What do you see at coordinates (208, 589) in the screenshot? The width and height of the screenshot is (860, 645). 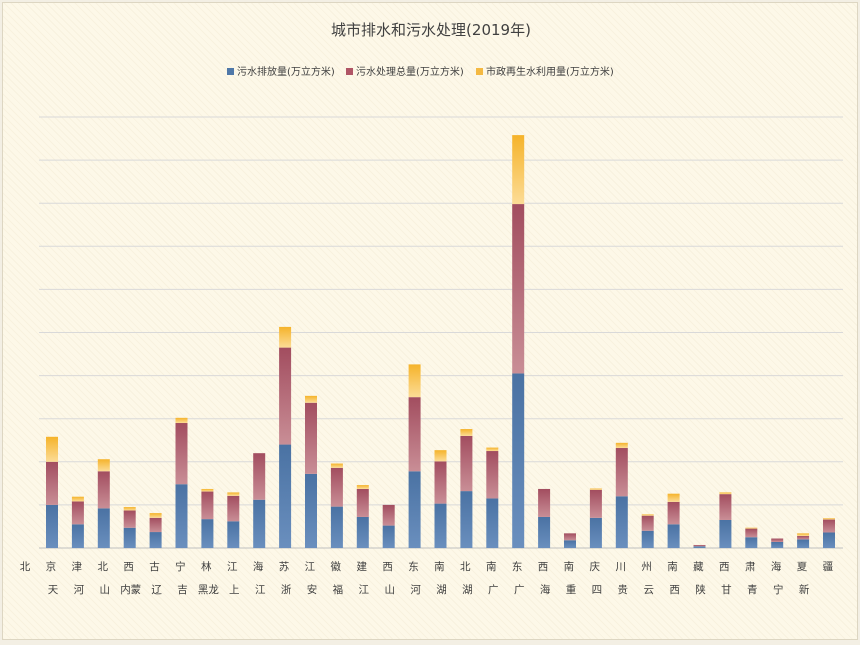 I see `x-tick-label-row2: 黑龙` at bounding box center [208, 589].